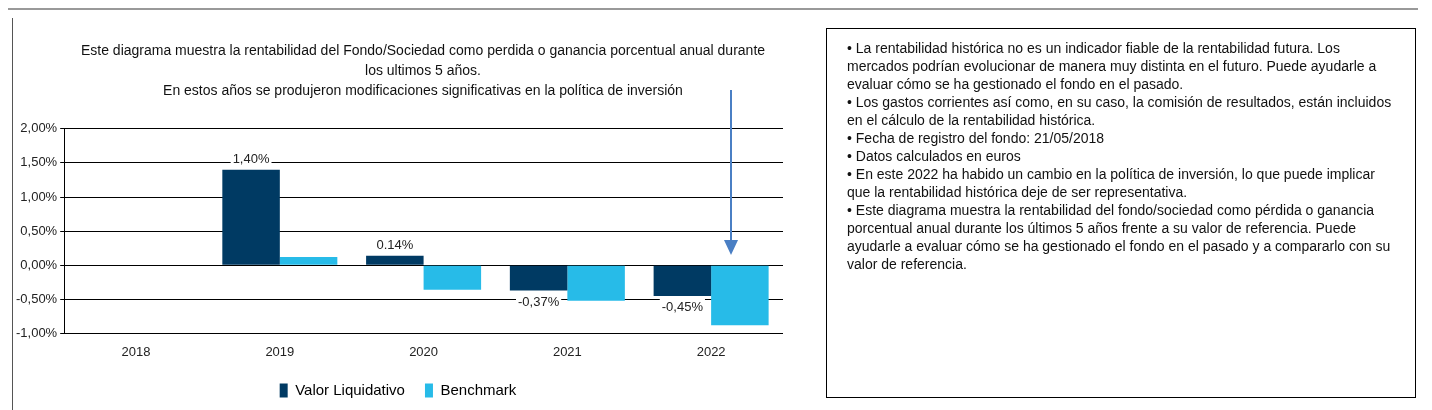 This screenshot has height=410, width=1432. What do you see at coordinates (39, 162) in the screenshot?
I see `y-tick-label: 1,50%` at bounding box center [39, 162].